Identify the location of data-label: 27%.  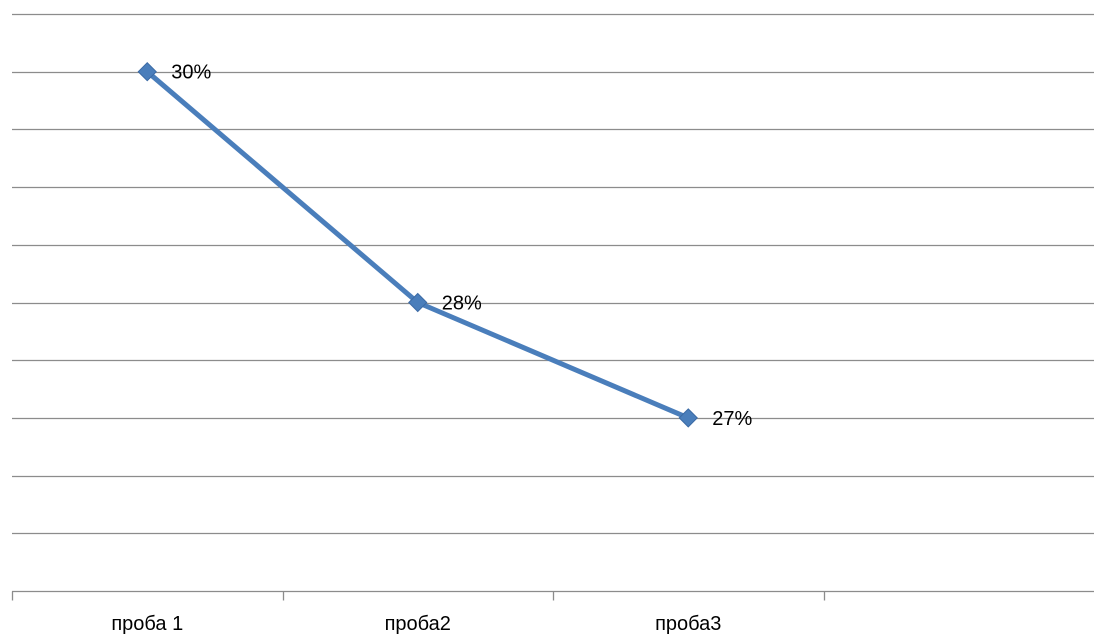
(732, 419).